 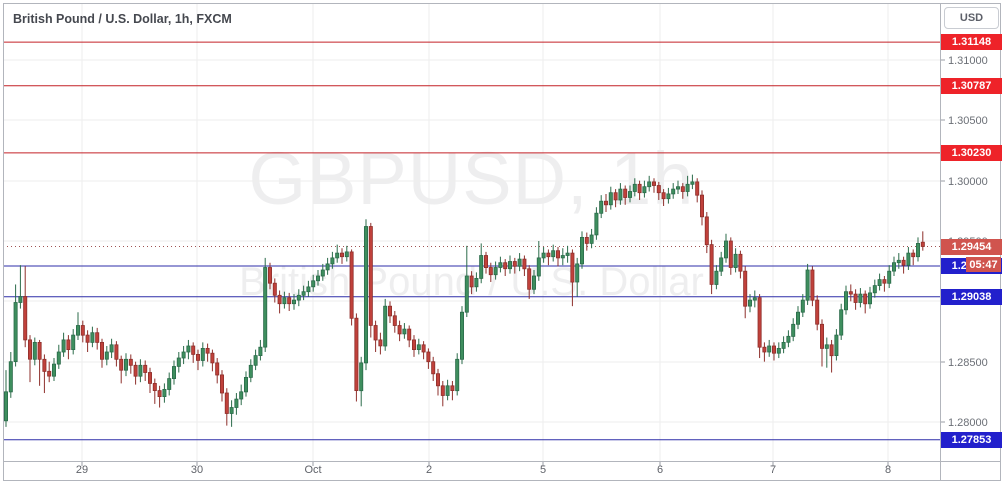 I want to click on price-tick-label: 1.28500, so click(x=968, y=362).